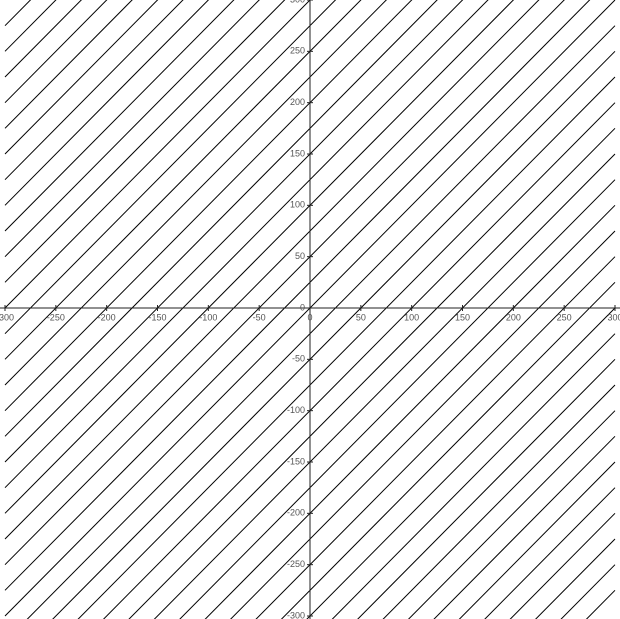 The width and height of the screenshot is (620, 619). What do you see at coordinates (7, 317) in the screenshot?
I see `x-tick-label: -300` at bounding box center [7, 317].